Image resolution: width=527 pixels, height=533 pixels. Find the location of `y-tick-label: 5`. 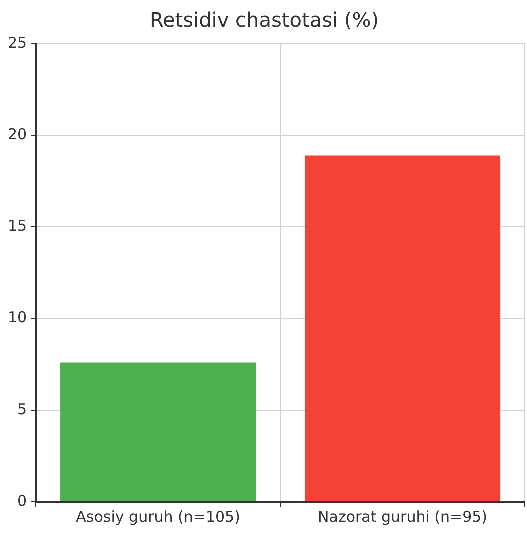

y-tick-label: 5 is located at coordinates (23, 409).